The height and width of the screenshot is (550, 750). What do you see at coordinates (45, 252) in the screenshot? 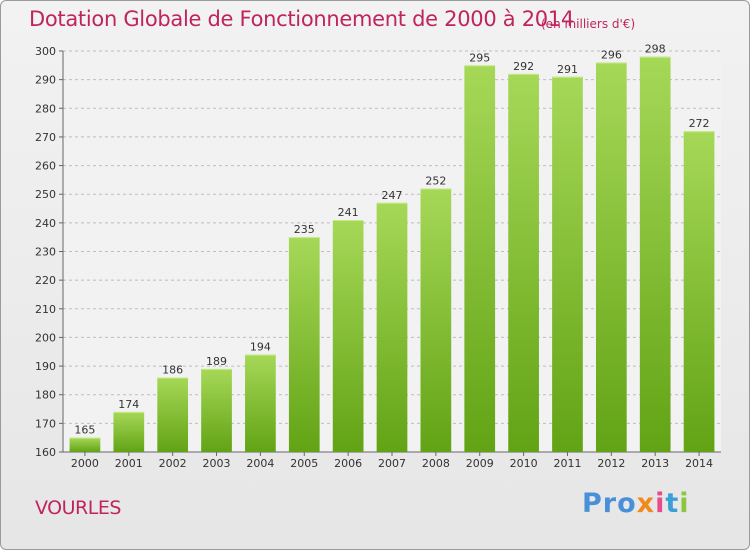
I see `y-tick-label: 230` at bounding box center [45, 252].